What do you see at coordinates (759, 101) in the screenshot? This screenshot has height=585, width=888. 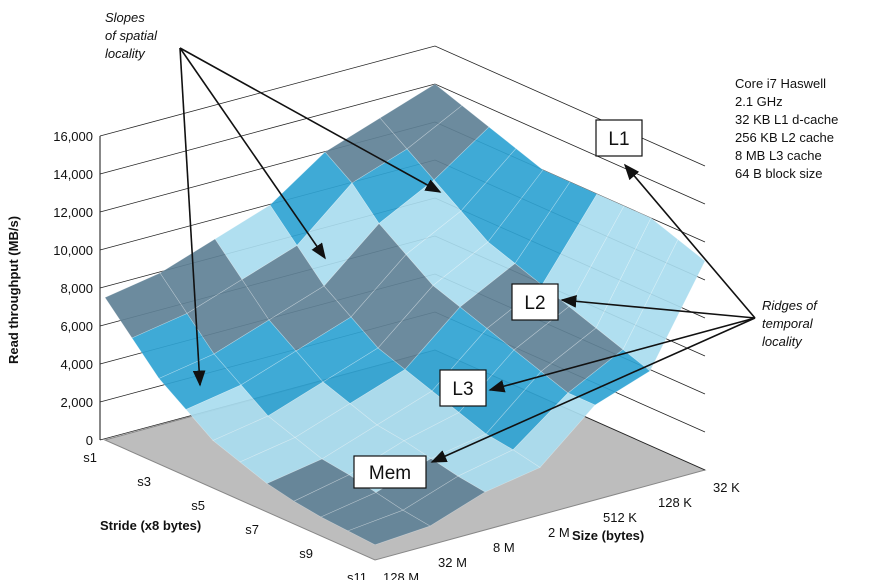 I see `annotation: 2.1 GHz` at bounding box center [759, 101].